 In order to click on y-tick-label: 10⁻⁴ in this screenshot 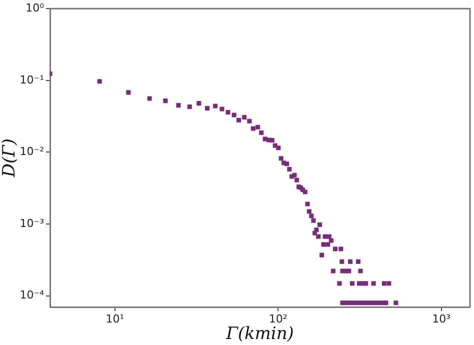, I will do `click(32, 295)`.